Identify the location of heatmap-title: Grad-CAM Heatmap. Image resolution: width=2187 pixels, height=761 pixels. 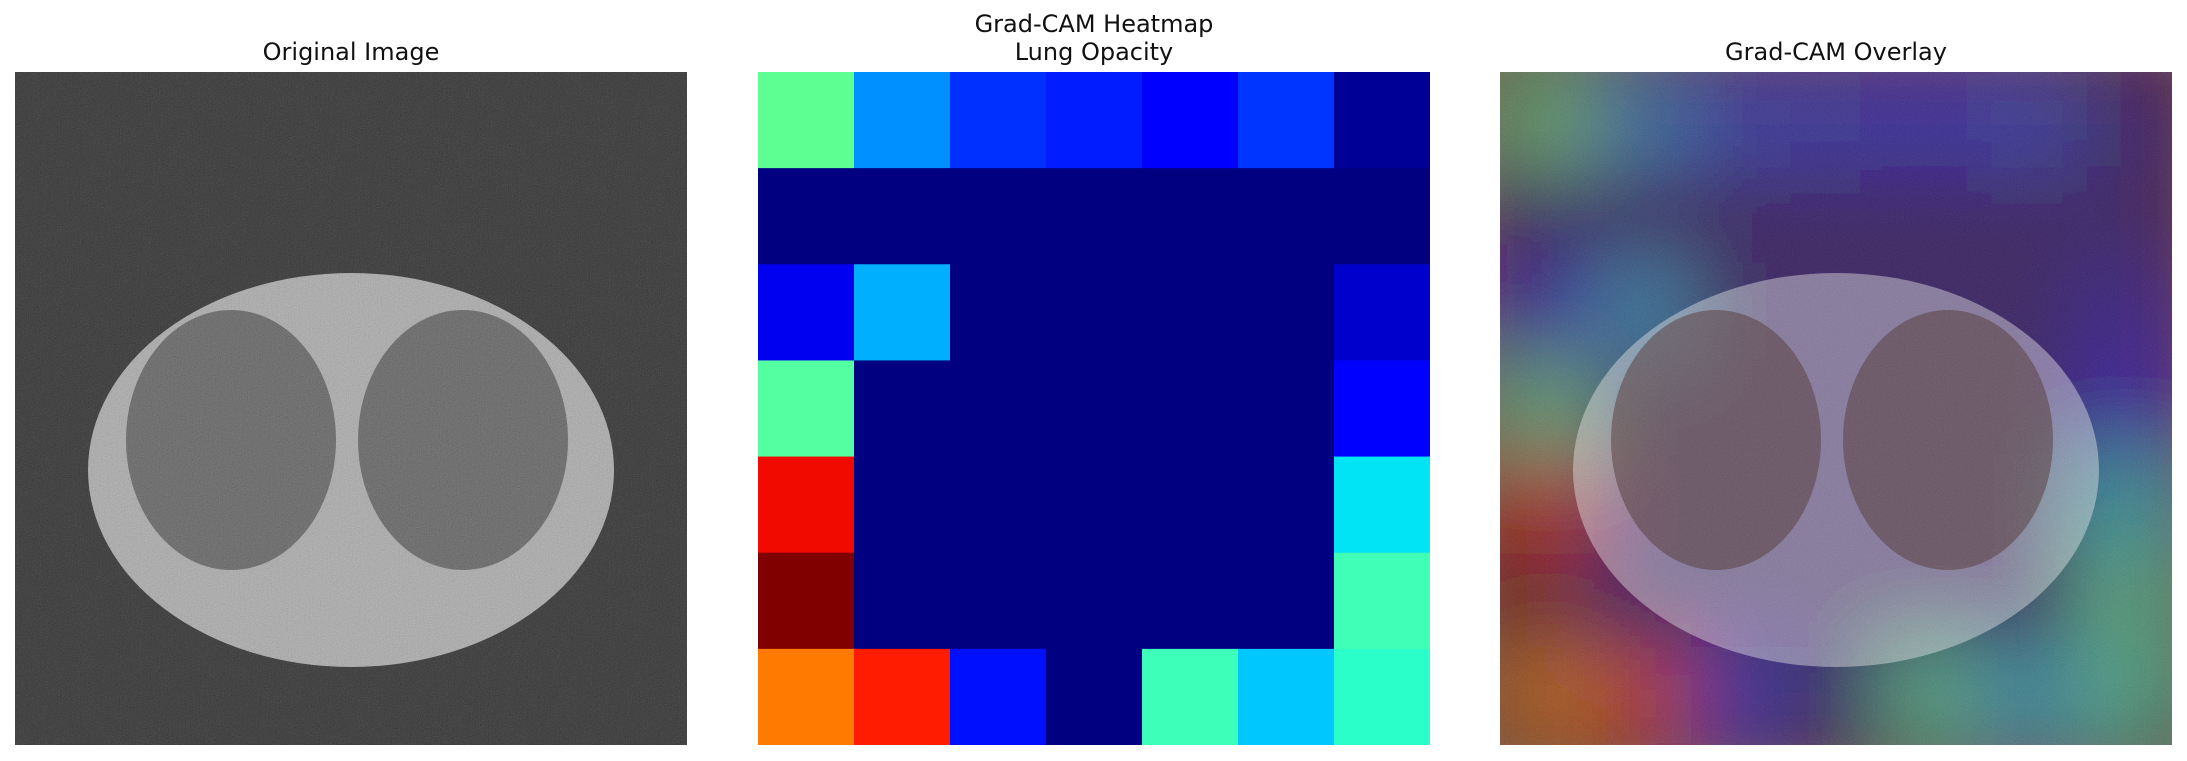
(1094, 24).